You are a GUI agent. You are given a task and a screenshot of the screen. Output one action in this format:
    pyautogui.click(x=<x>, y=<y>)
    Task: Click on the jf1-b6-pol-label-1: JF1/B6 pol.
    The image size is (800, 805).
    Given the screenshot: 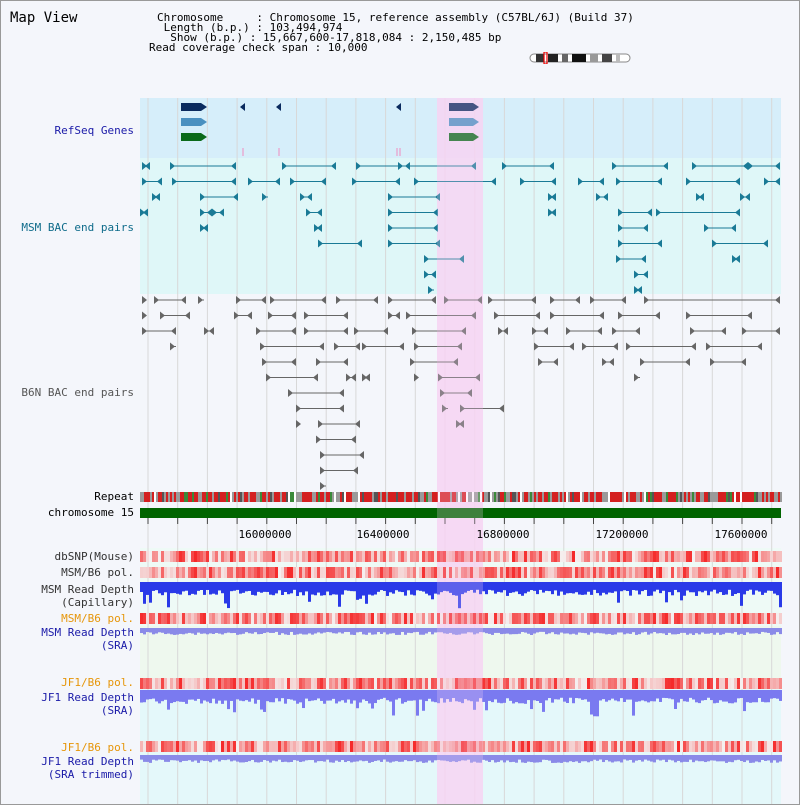 What is the action you would take?
    pyautogui.click(x=97, y=682)
    